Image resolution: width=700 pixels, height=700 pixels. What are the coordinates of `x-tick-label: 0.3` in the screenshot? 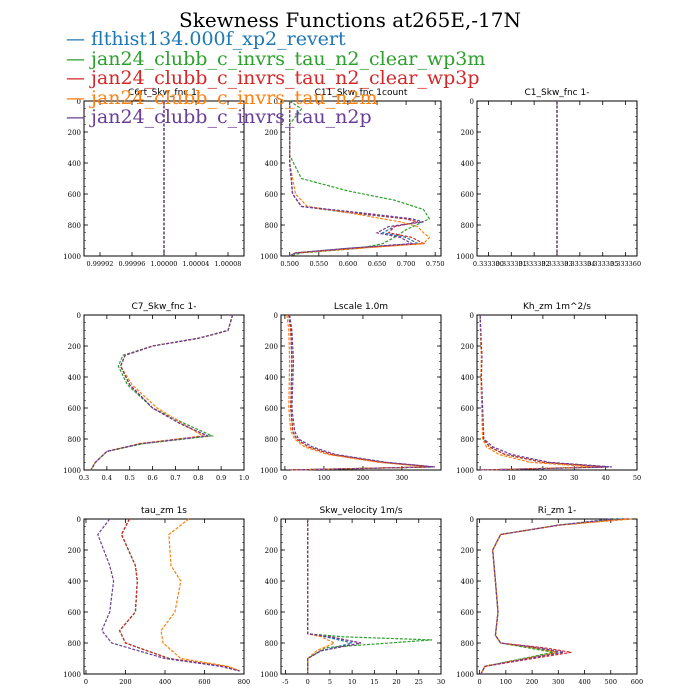 It's located at (84, 478).